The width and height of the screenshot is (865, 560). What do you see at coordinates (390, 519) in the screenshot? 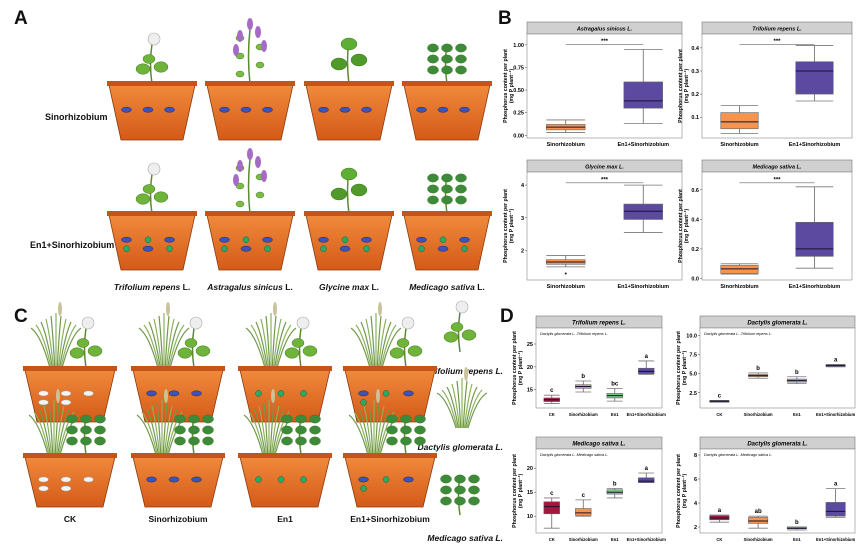
I see `group-label-en1-sinorhizobium: En1+Sinorhizobium` at bounding box center [390, 519].